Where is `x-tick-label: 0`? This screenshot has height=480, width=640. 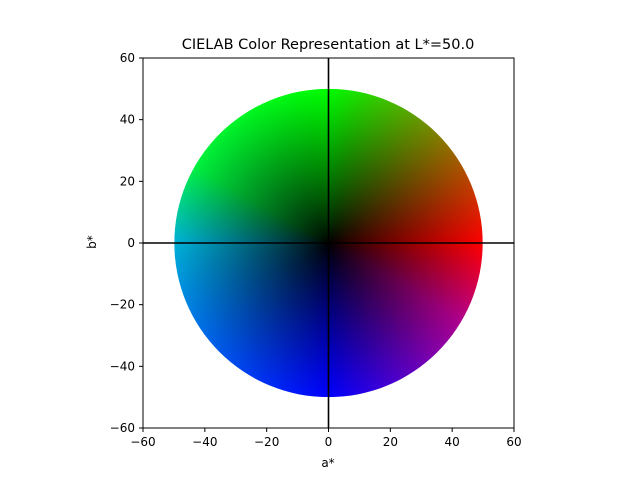
x-tick-label: 0 is located at coordinates (329, 442).